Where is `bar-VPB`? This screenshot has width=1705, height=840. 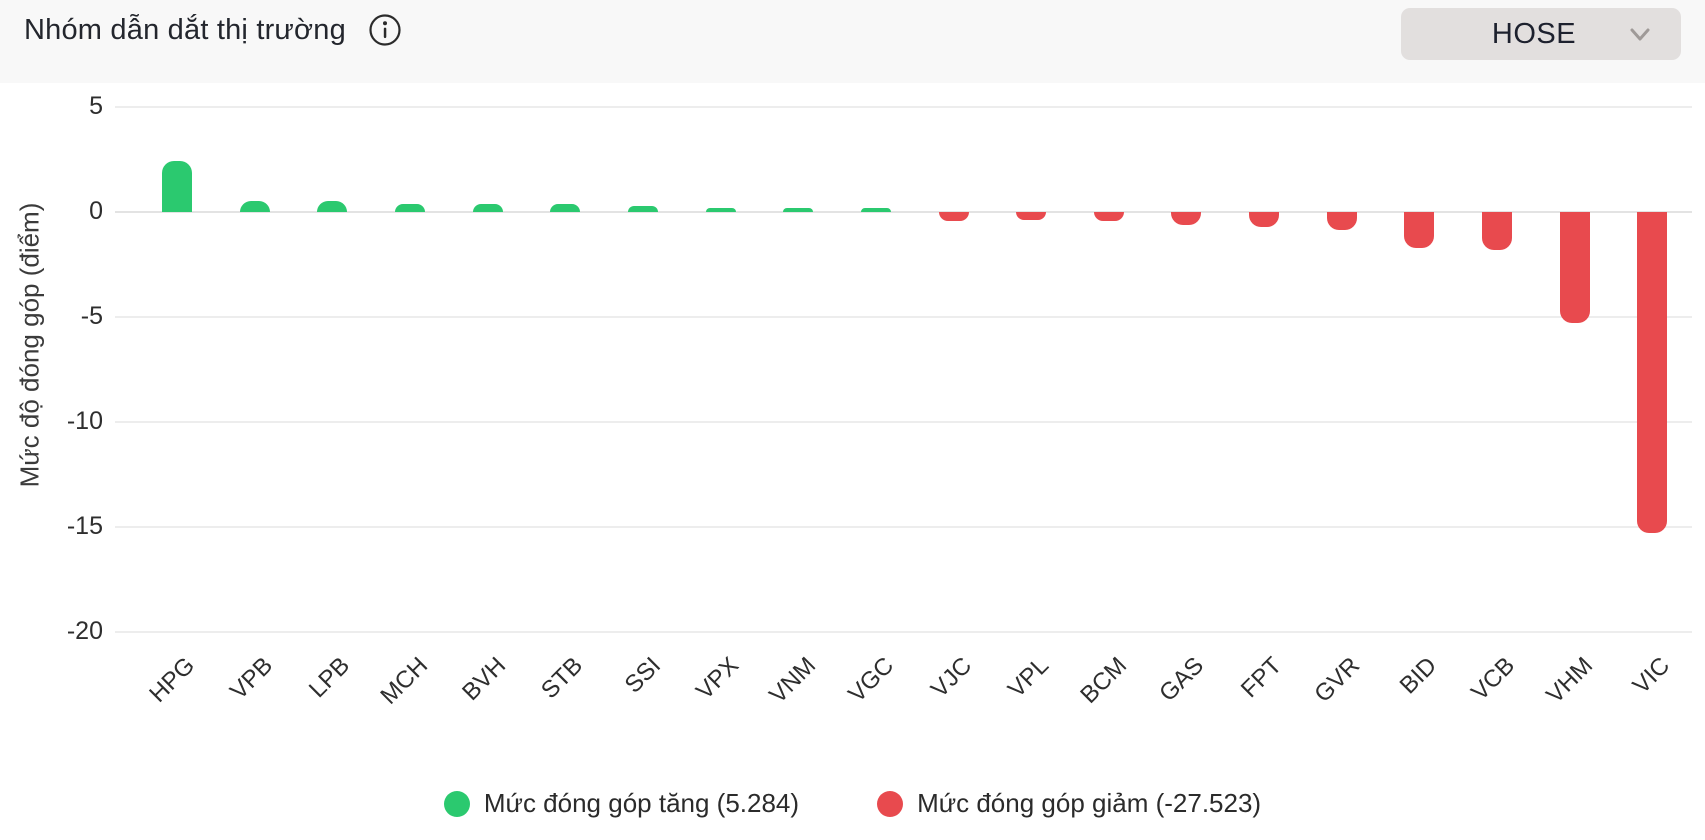
bar-VPB is located at coordinates (255, 206).